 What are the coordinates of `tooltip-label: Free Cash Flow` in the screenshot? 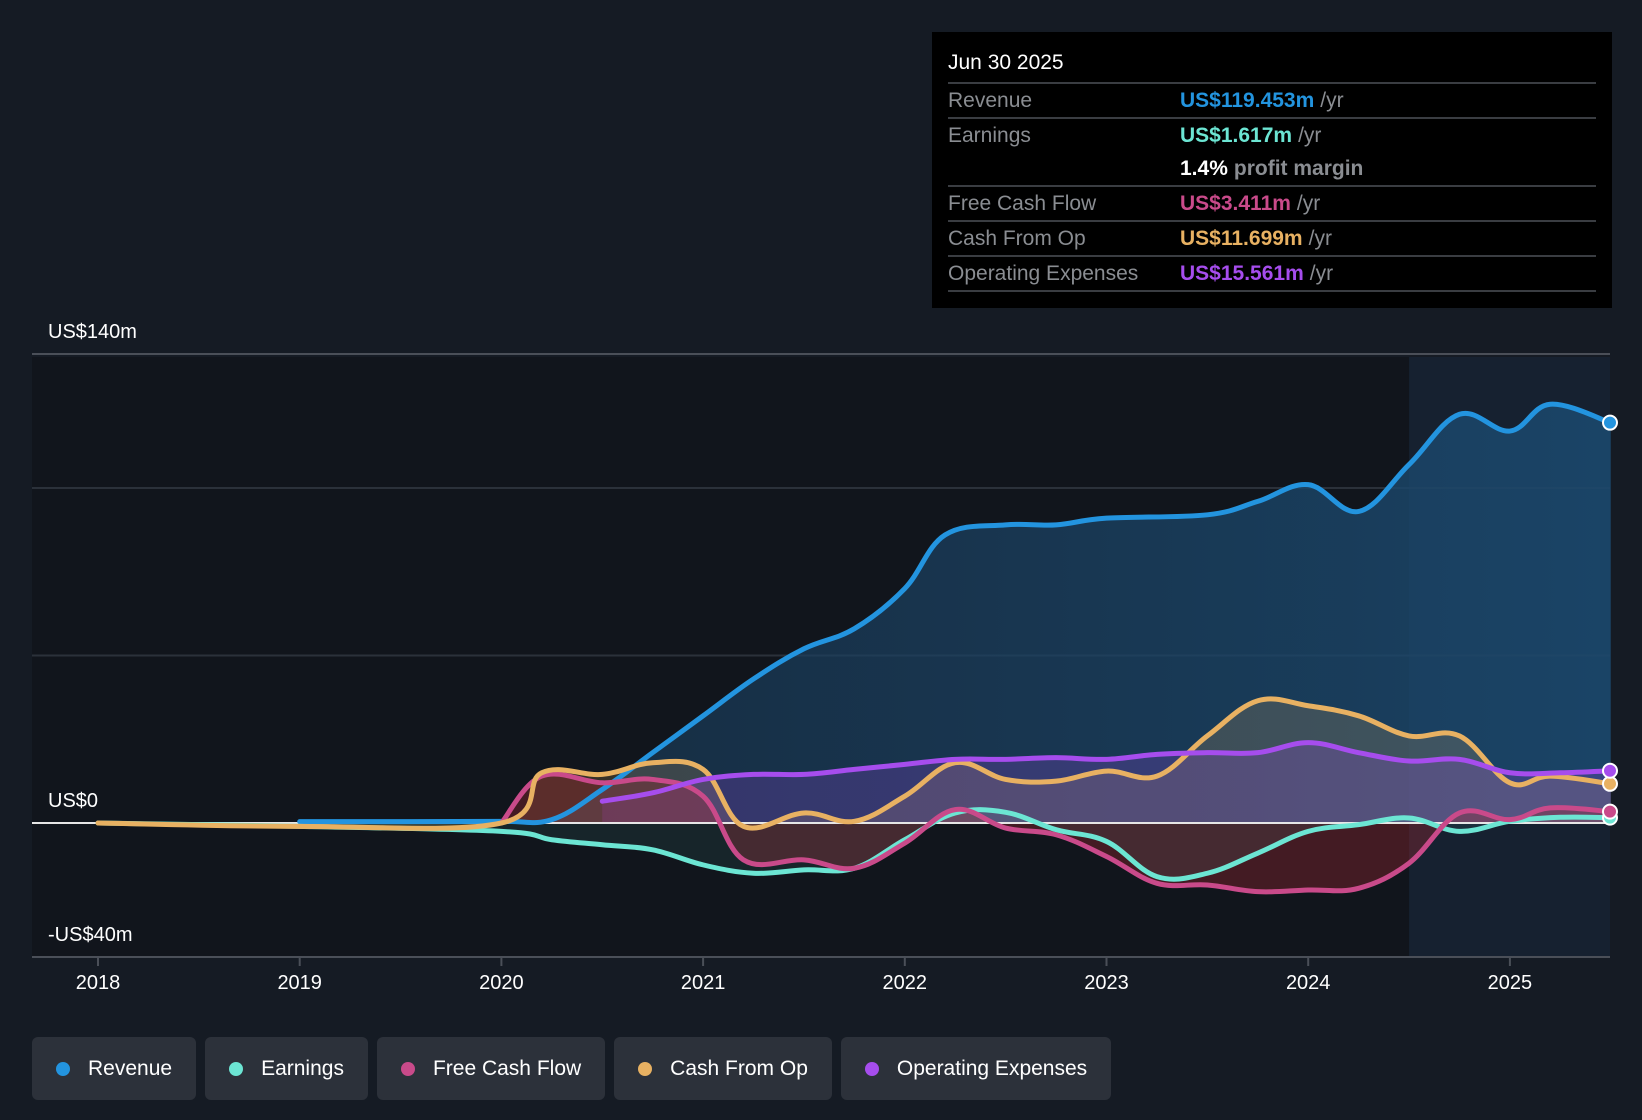 It's located at (1022, 203).